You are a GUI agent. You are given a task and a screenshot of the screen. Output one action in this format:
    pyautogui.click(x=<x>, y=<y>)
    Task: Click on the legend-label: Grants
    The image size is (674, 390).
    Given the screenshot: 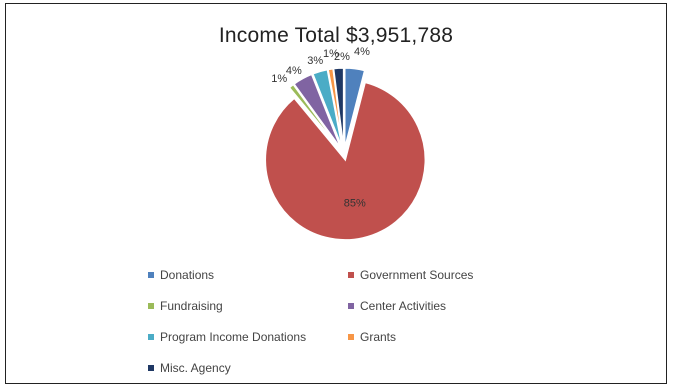 What is the action you would take?
    pyautogui.click(x=378, y=337)
    